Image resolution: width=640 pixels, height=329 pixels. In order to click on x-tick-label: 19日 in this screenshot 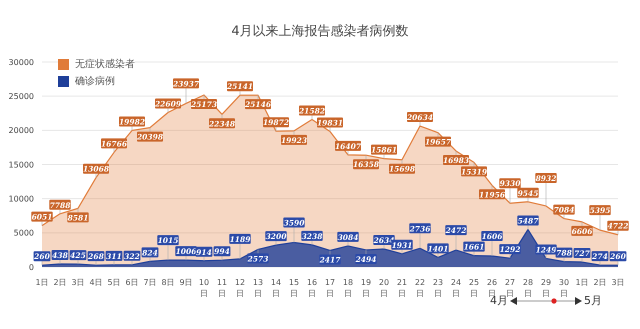, I will do `click(366, 288)`.